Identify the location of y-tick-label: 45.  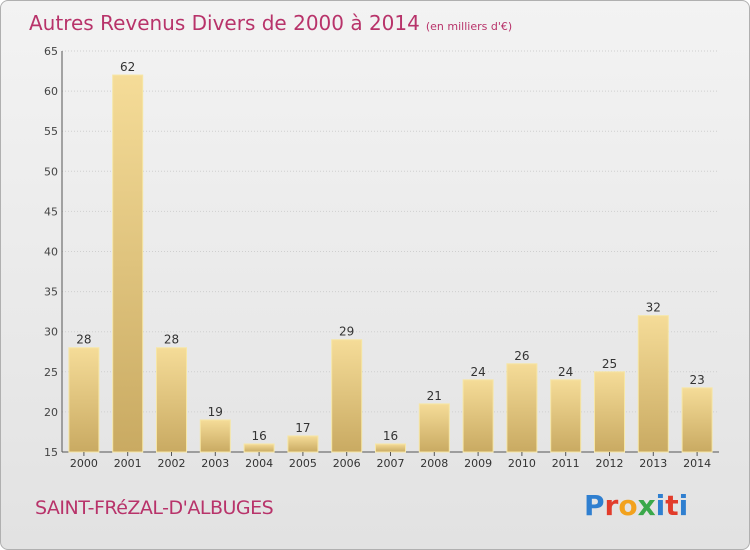
(51, 211).